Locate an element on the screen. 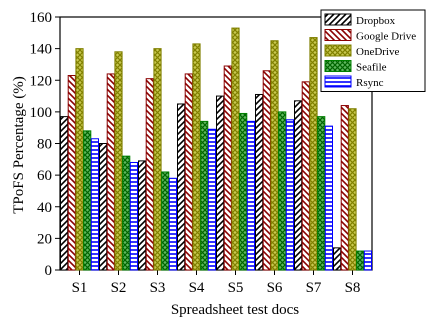 Image resolution: width=429 pixels, height=325 pixels. y-axis-title: TPoFS Percentage (%) is located at coordinates (19, 144).